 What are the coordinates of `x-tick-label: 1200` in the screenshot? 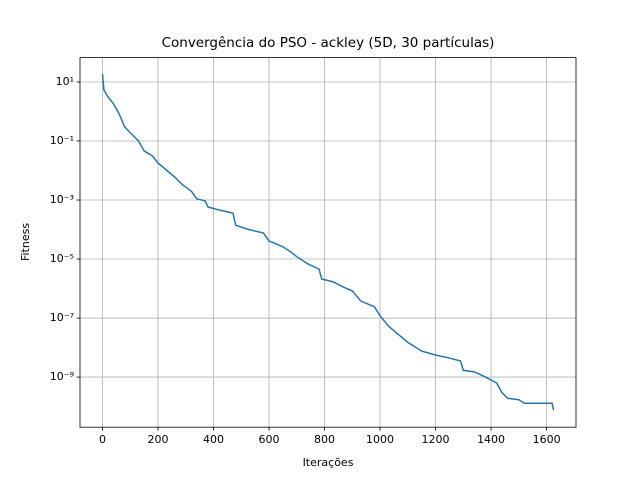 It's located at (436, 439).